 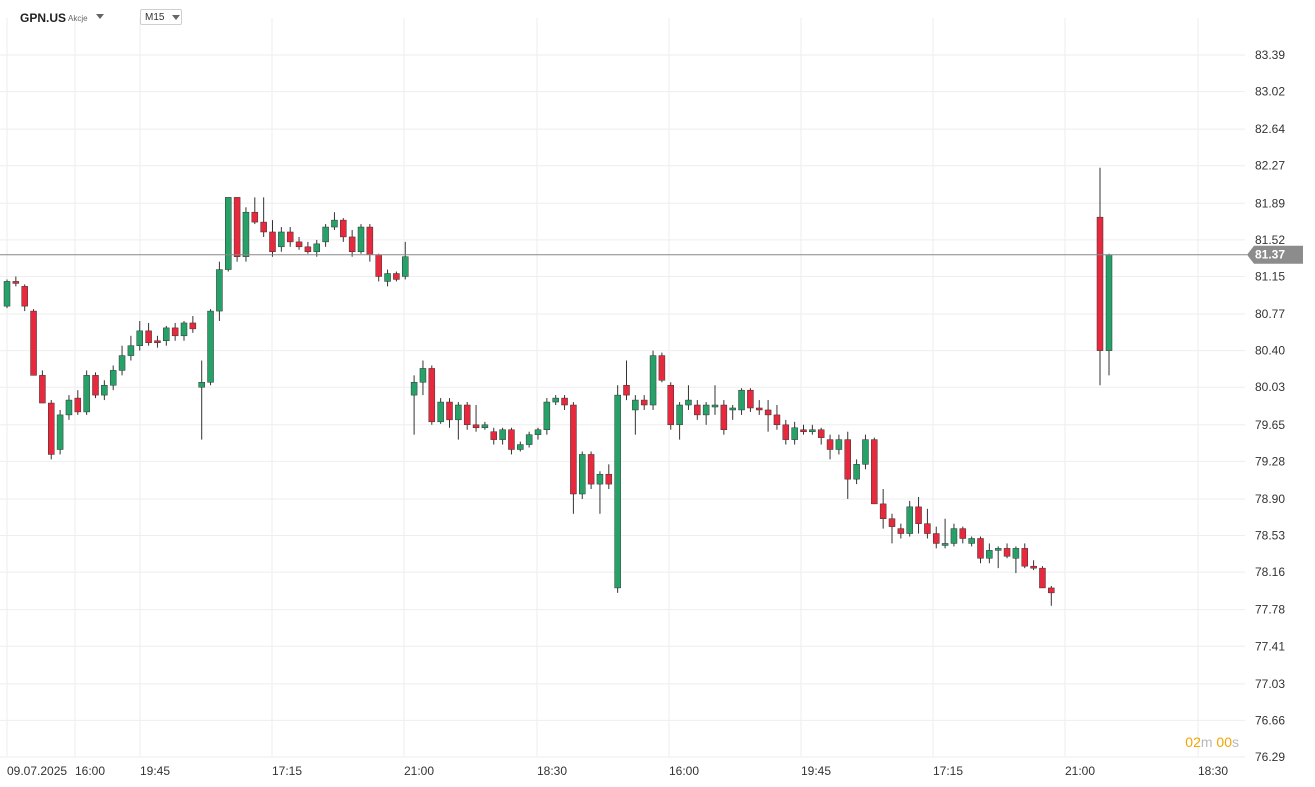 What do you see at coordinates (100, 16) in the screenshot?
I see `symbol-dropdown-chevron-icon` at bounding box center [100, 16].